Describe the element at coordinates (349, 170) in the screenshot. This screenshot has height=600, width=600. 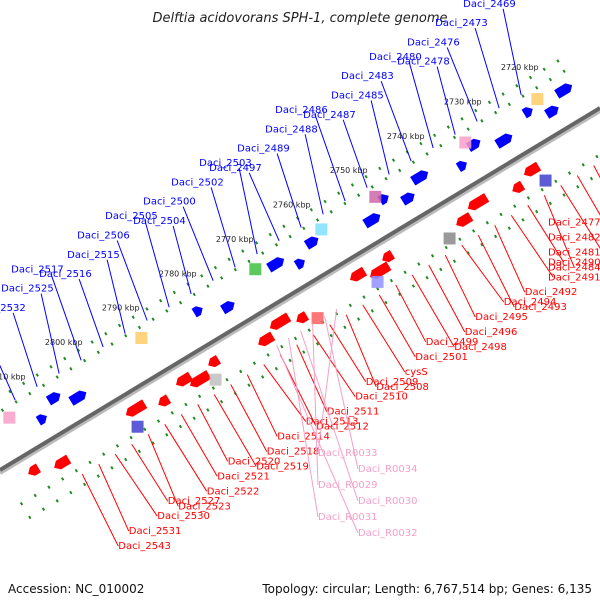
I see `kbp-label: 2750 kbp` at that location.